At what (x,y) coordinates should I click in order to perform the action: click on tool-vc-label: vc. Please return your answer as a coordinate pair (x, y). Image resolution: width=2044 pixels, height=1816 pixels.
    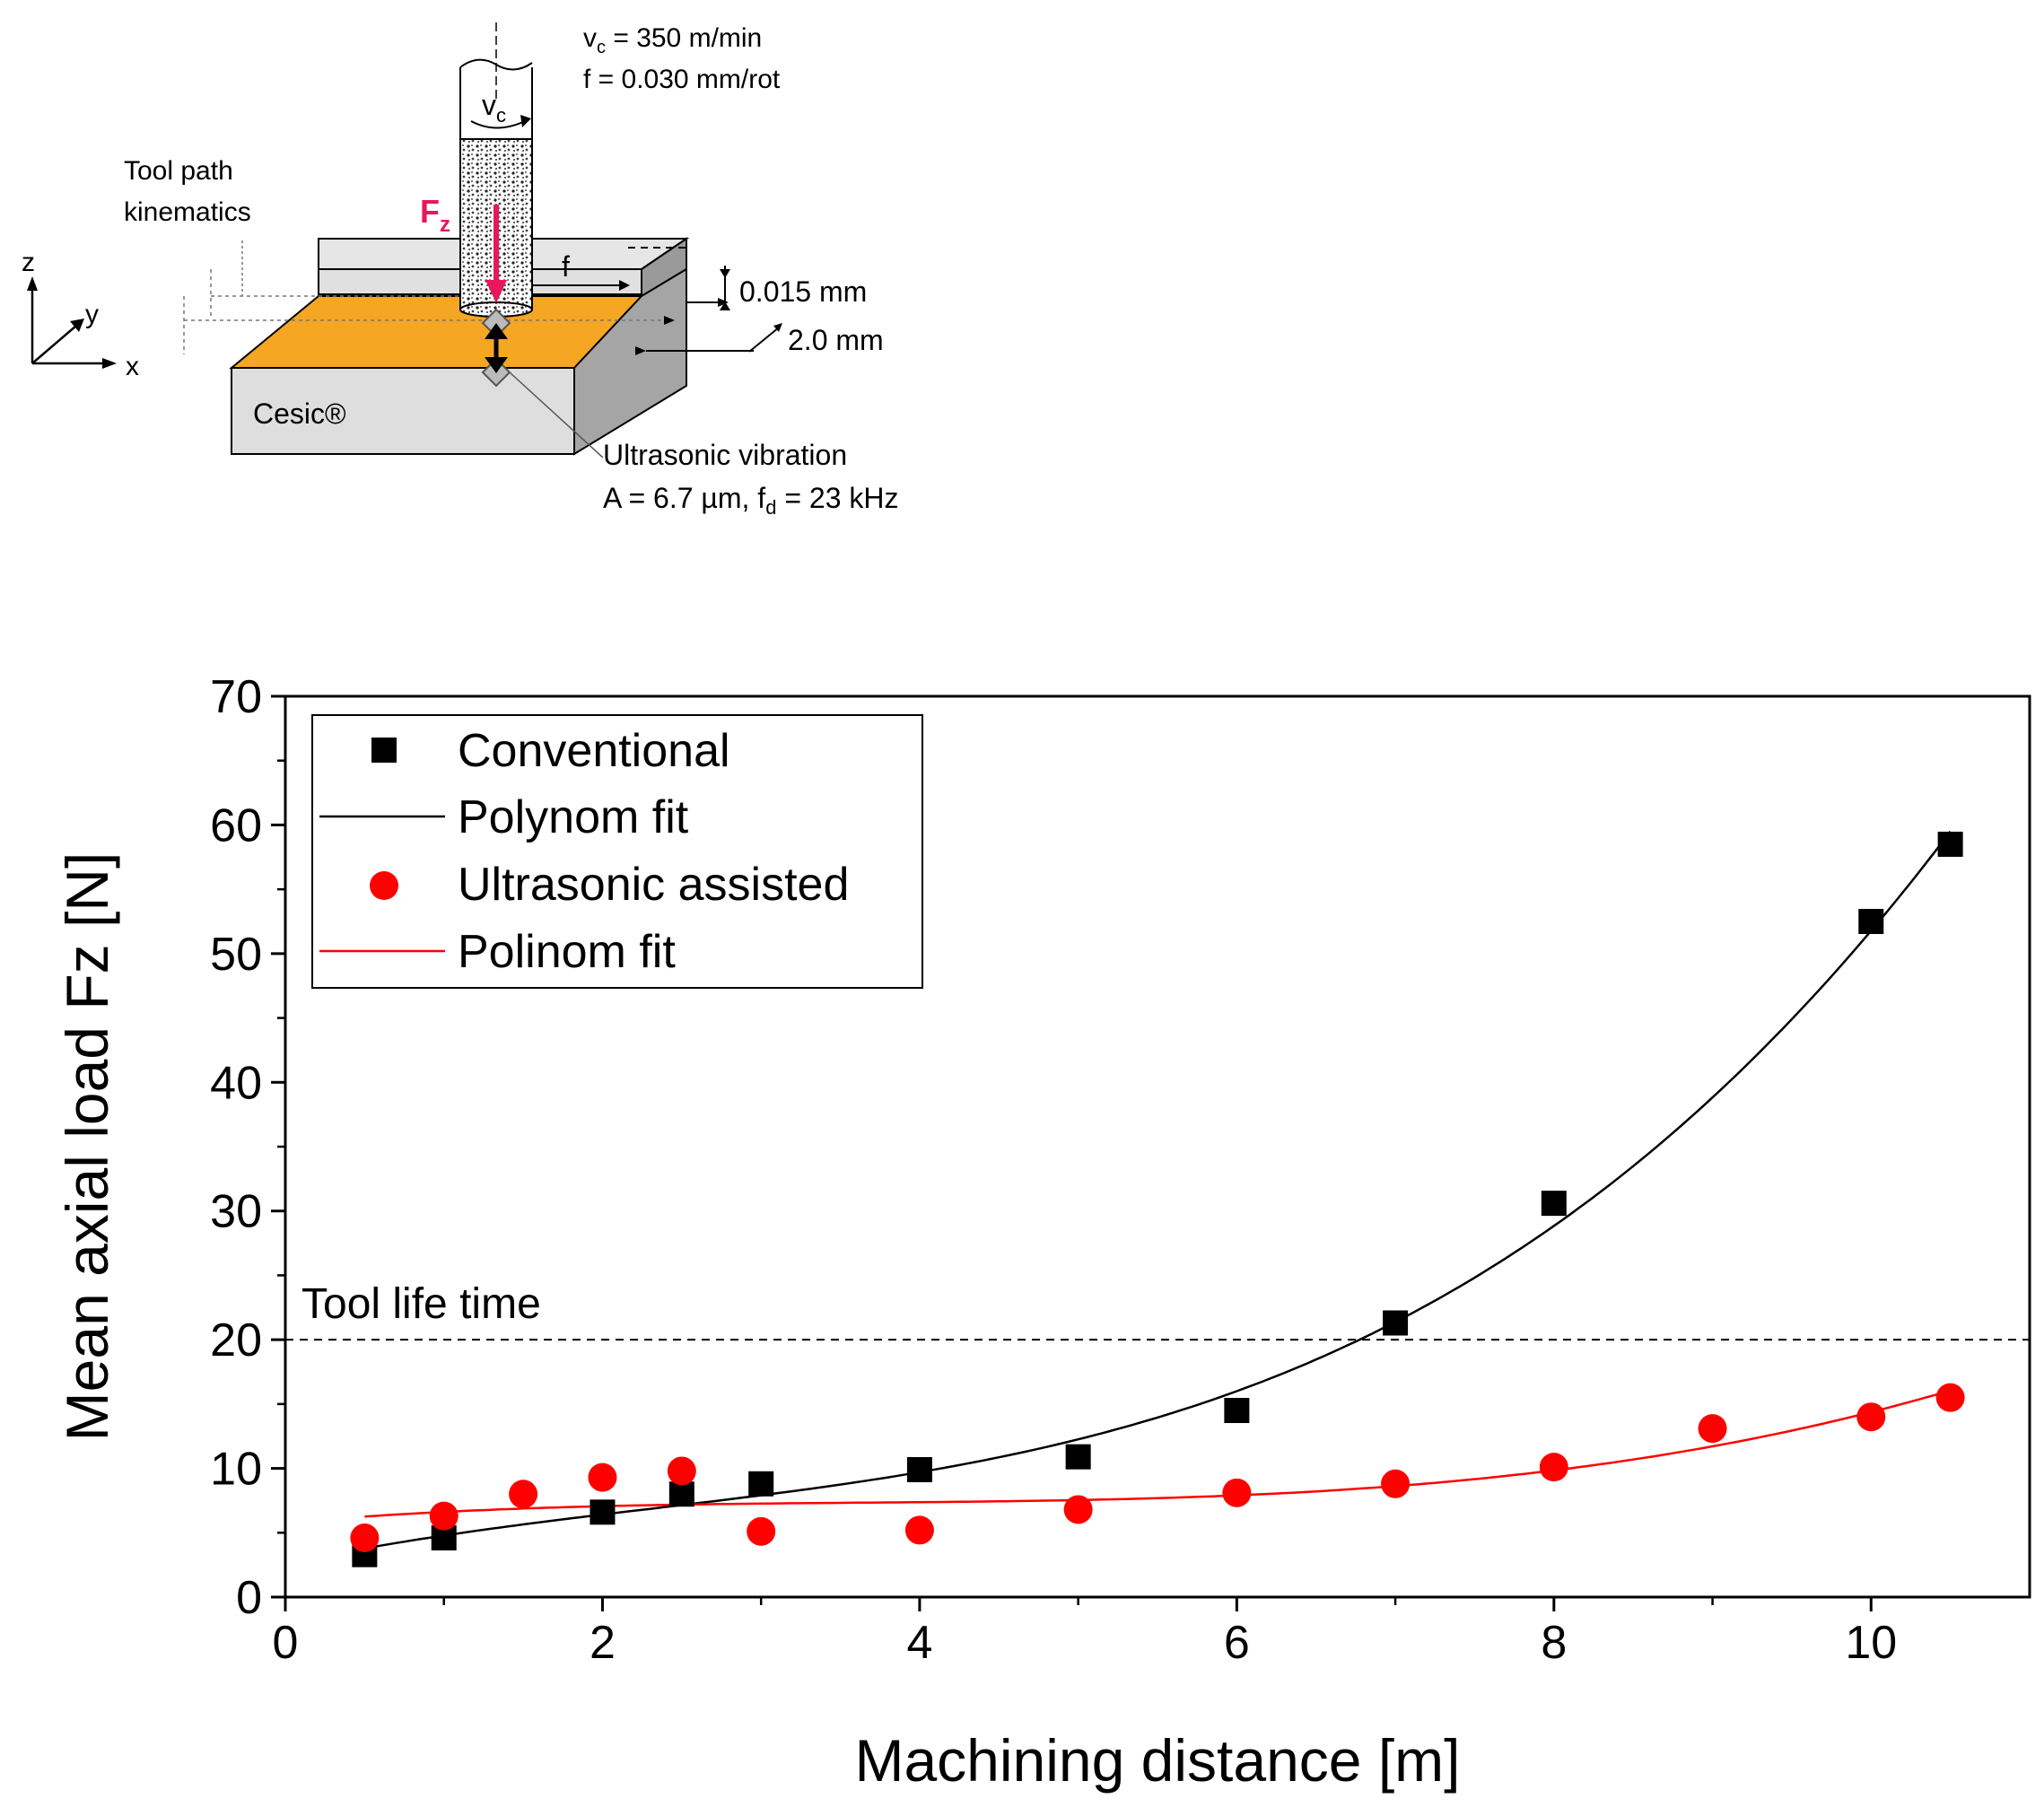
    Looking at the image, I should click on (494, 108).